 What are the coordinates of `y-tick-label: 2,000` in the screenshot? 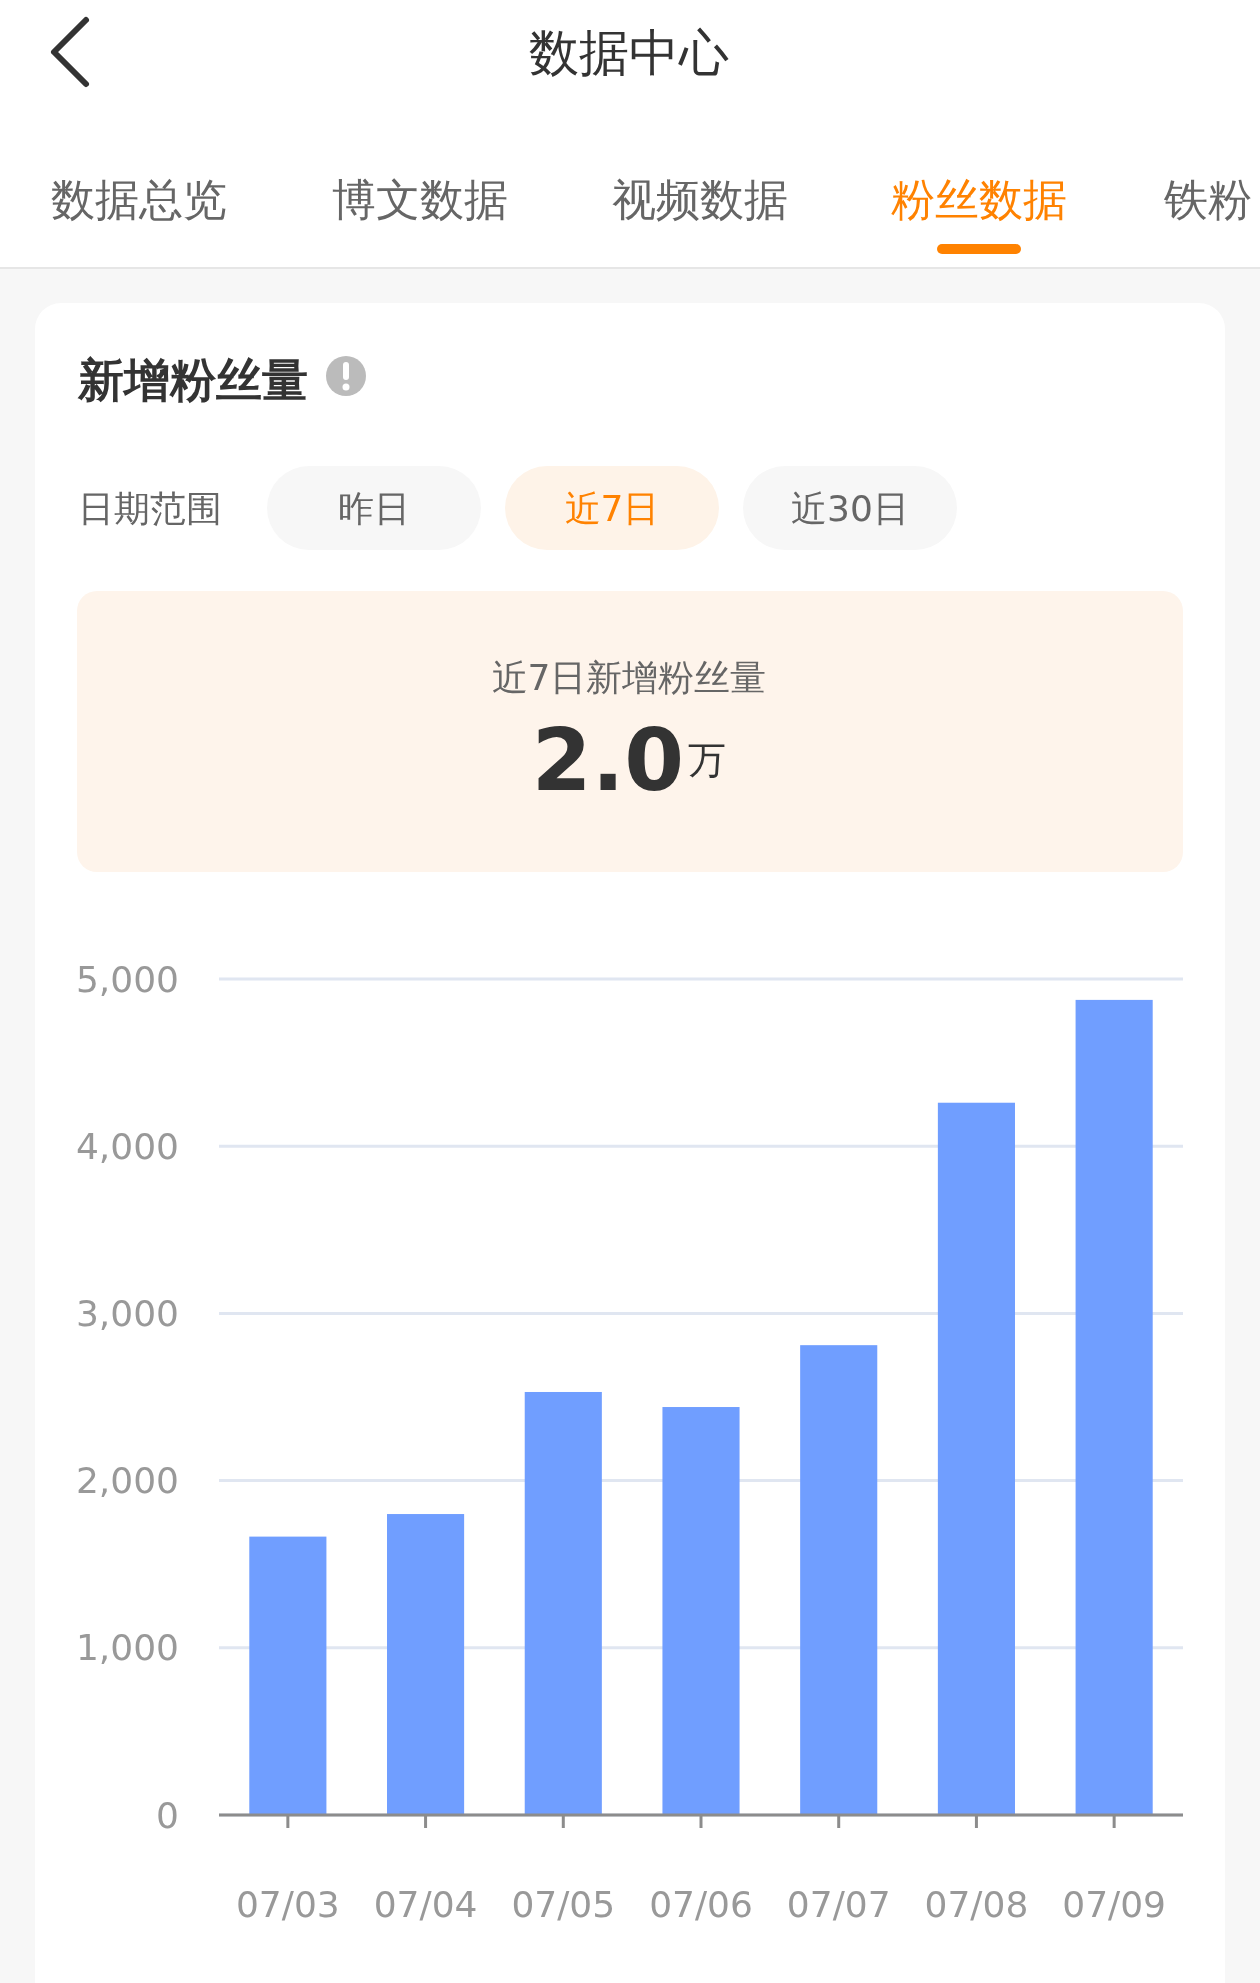 It's located at (127, 1481).